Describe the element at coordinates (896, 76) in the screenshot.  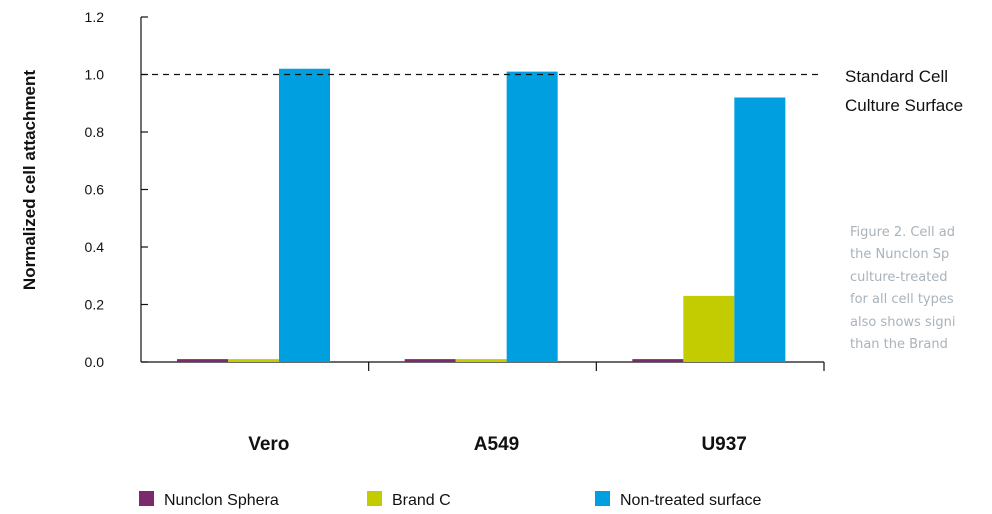
I see `reference-line-label: Standard Cell` at that location.